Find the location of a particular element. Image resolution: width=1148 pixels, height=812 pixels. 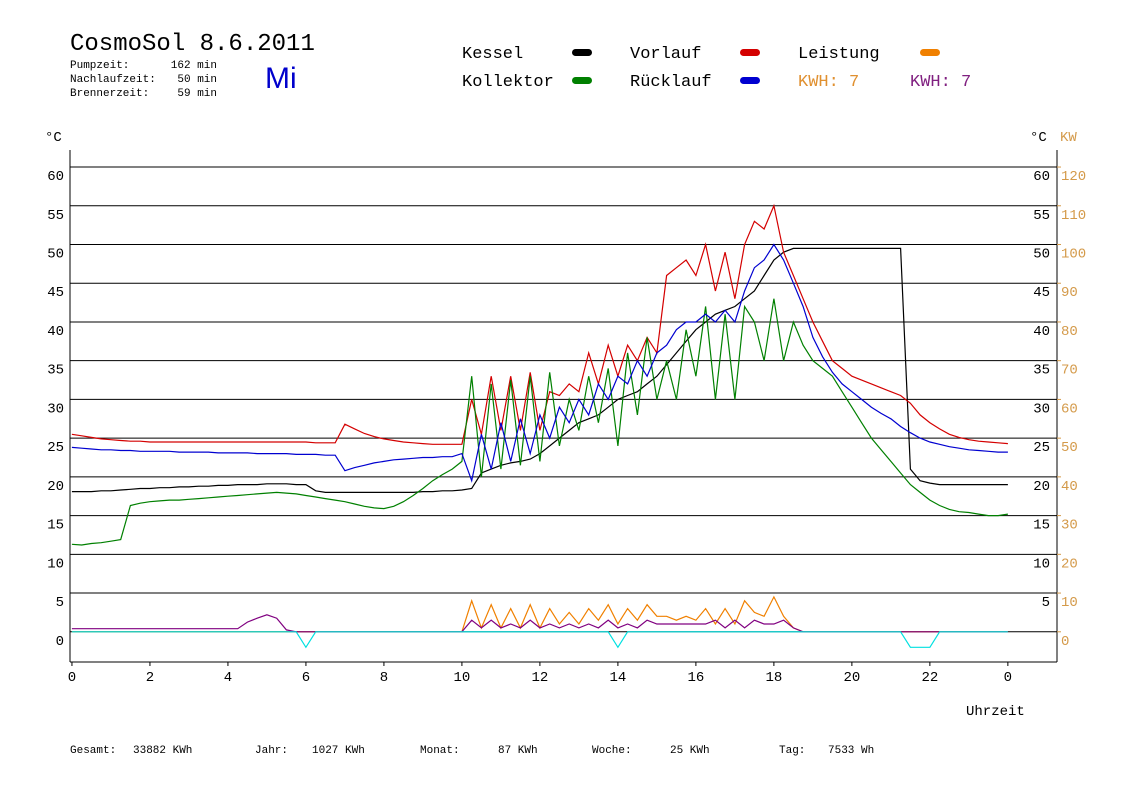

y-right-tick-label: 25 is located at coordinates (1041, 448).